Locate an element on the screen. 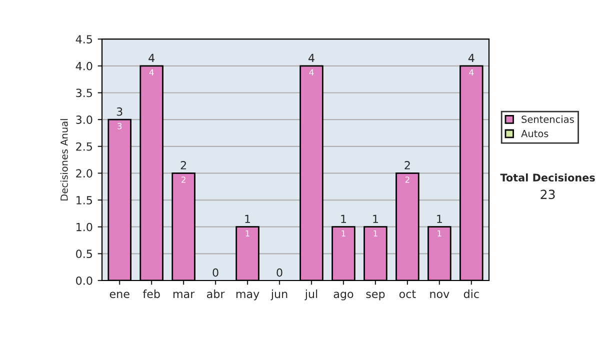  x-tick-label: ago is located at coordinates (344, 296).